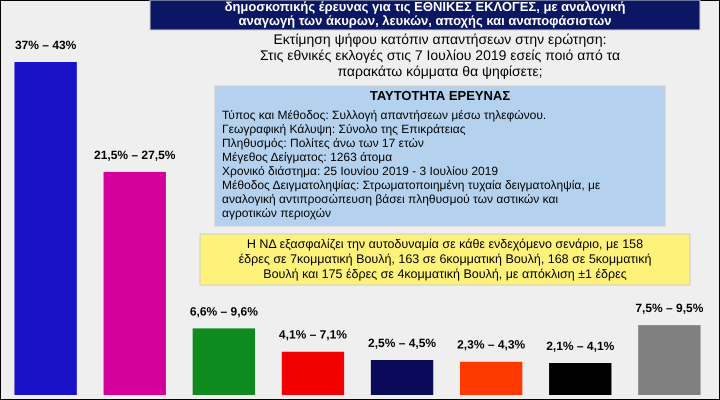 This screenshot has height=400, width=720. What do you see at coordinates (445, 259) in the screenshot?
I see `annotation: Η ΝΔ εξασφαλίζει την αυτοδυναμία σε κάθε ενδεχόμενο σενάριο, με 158 έδρες σε 7κομματική Βουλή, 163 σε 6κομματική Βουλή, 168 σε 5κομματική Βουλή και 175 έδρες σε 4κομματική Βουλή, με απόκλιση ±1 έδρες` at bounding box center [445, 259].